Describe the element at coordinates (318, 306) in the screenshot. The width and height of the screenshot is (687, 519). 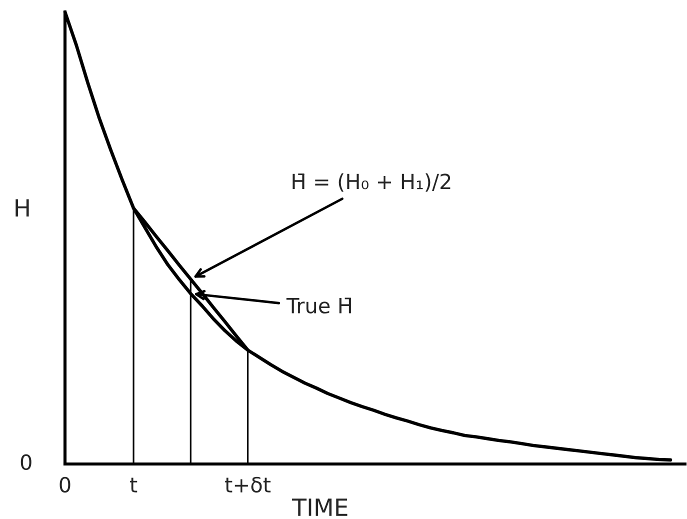
I see `annotation: True H̄` at that location.